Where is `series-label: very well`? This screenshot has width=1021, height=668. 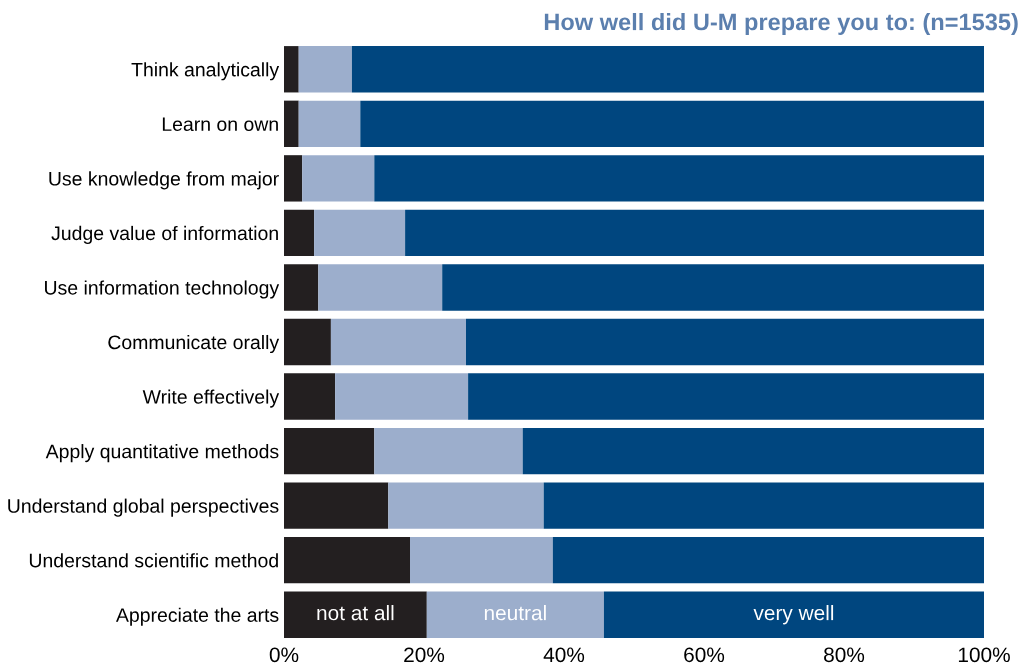
series-label: very well is located at coordinates (793, 615).